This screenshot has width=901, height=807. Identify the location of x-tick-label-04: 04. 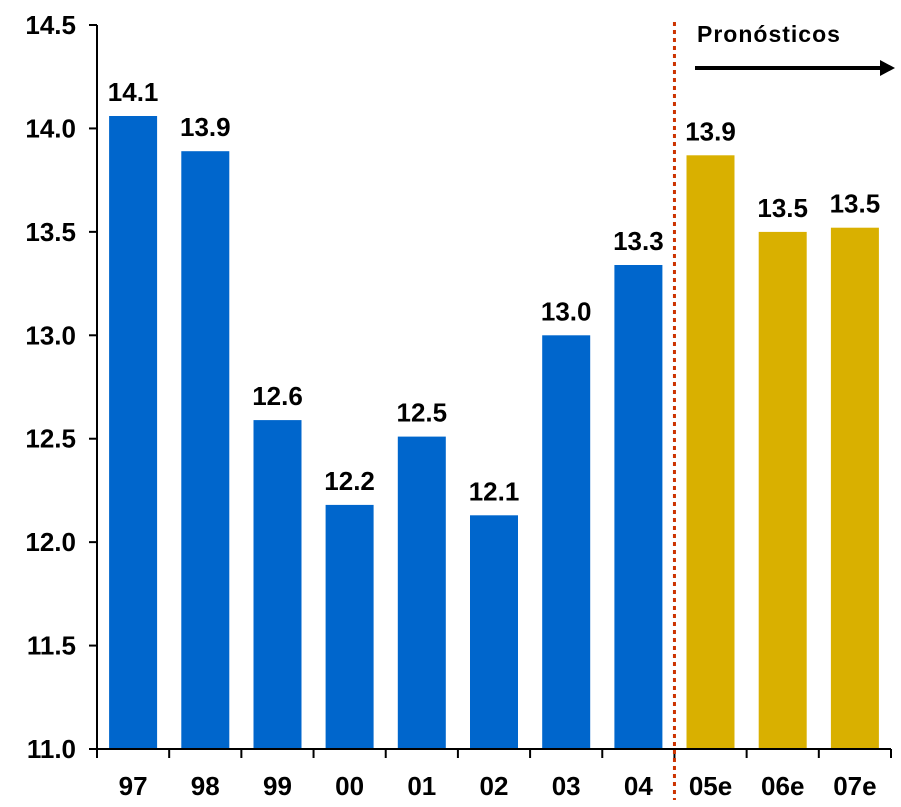
(638, 786).